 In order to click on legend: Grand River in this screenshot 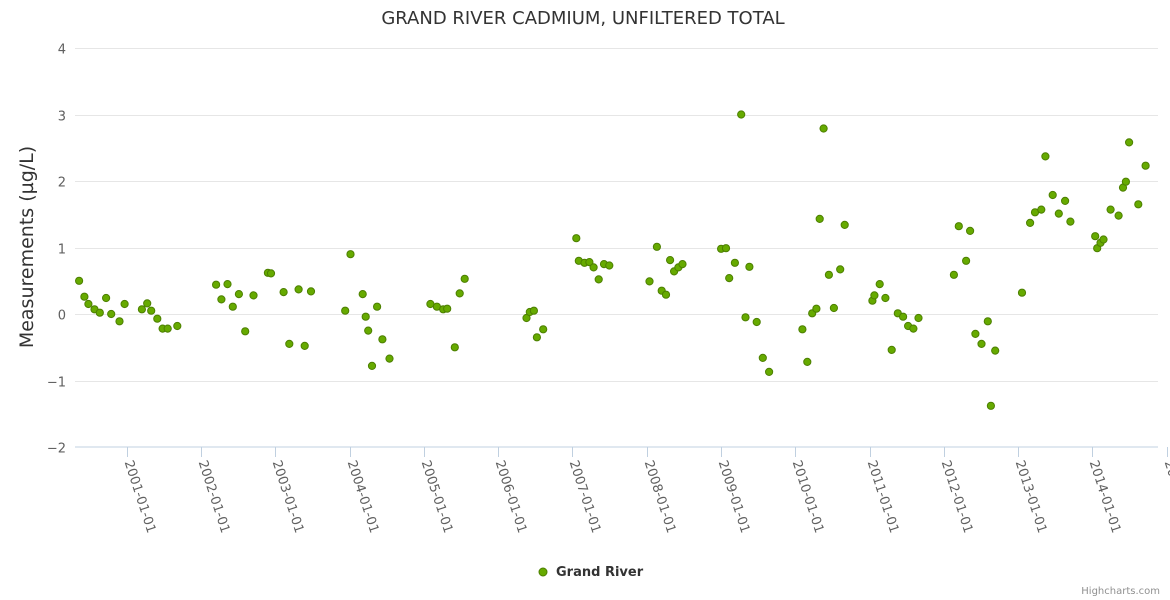, I will do `click(591, 572)`.